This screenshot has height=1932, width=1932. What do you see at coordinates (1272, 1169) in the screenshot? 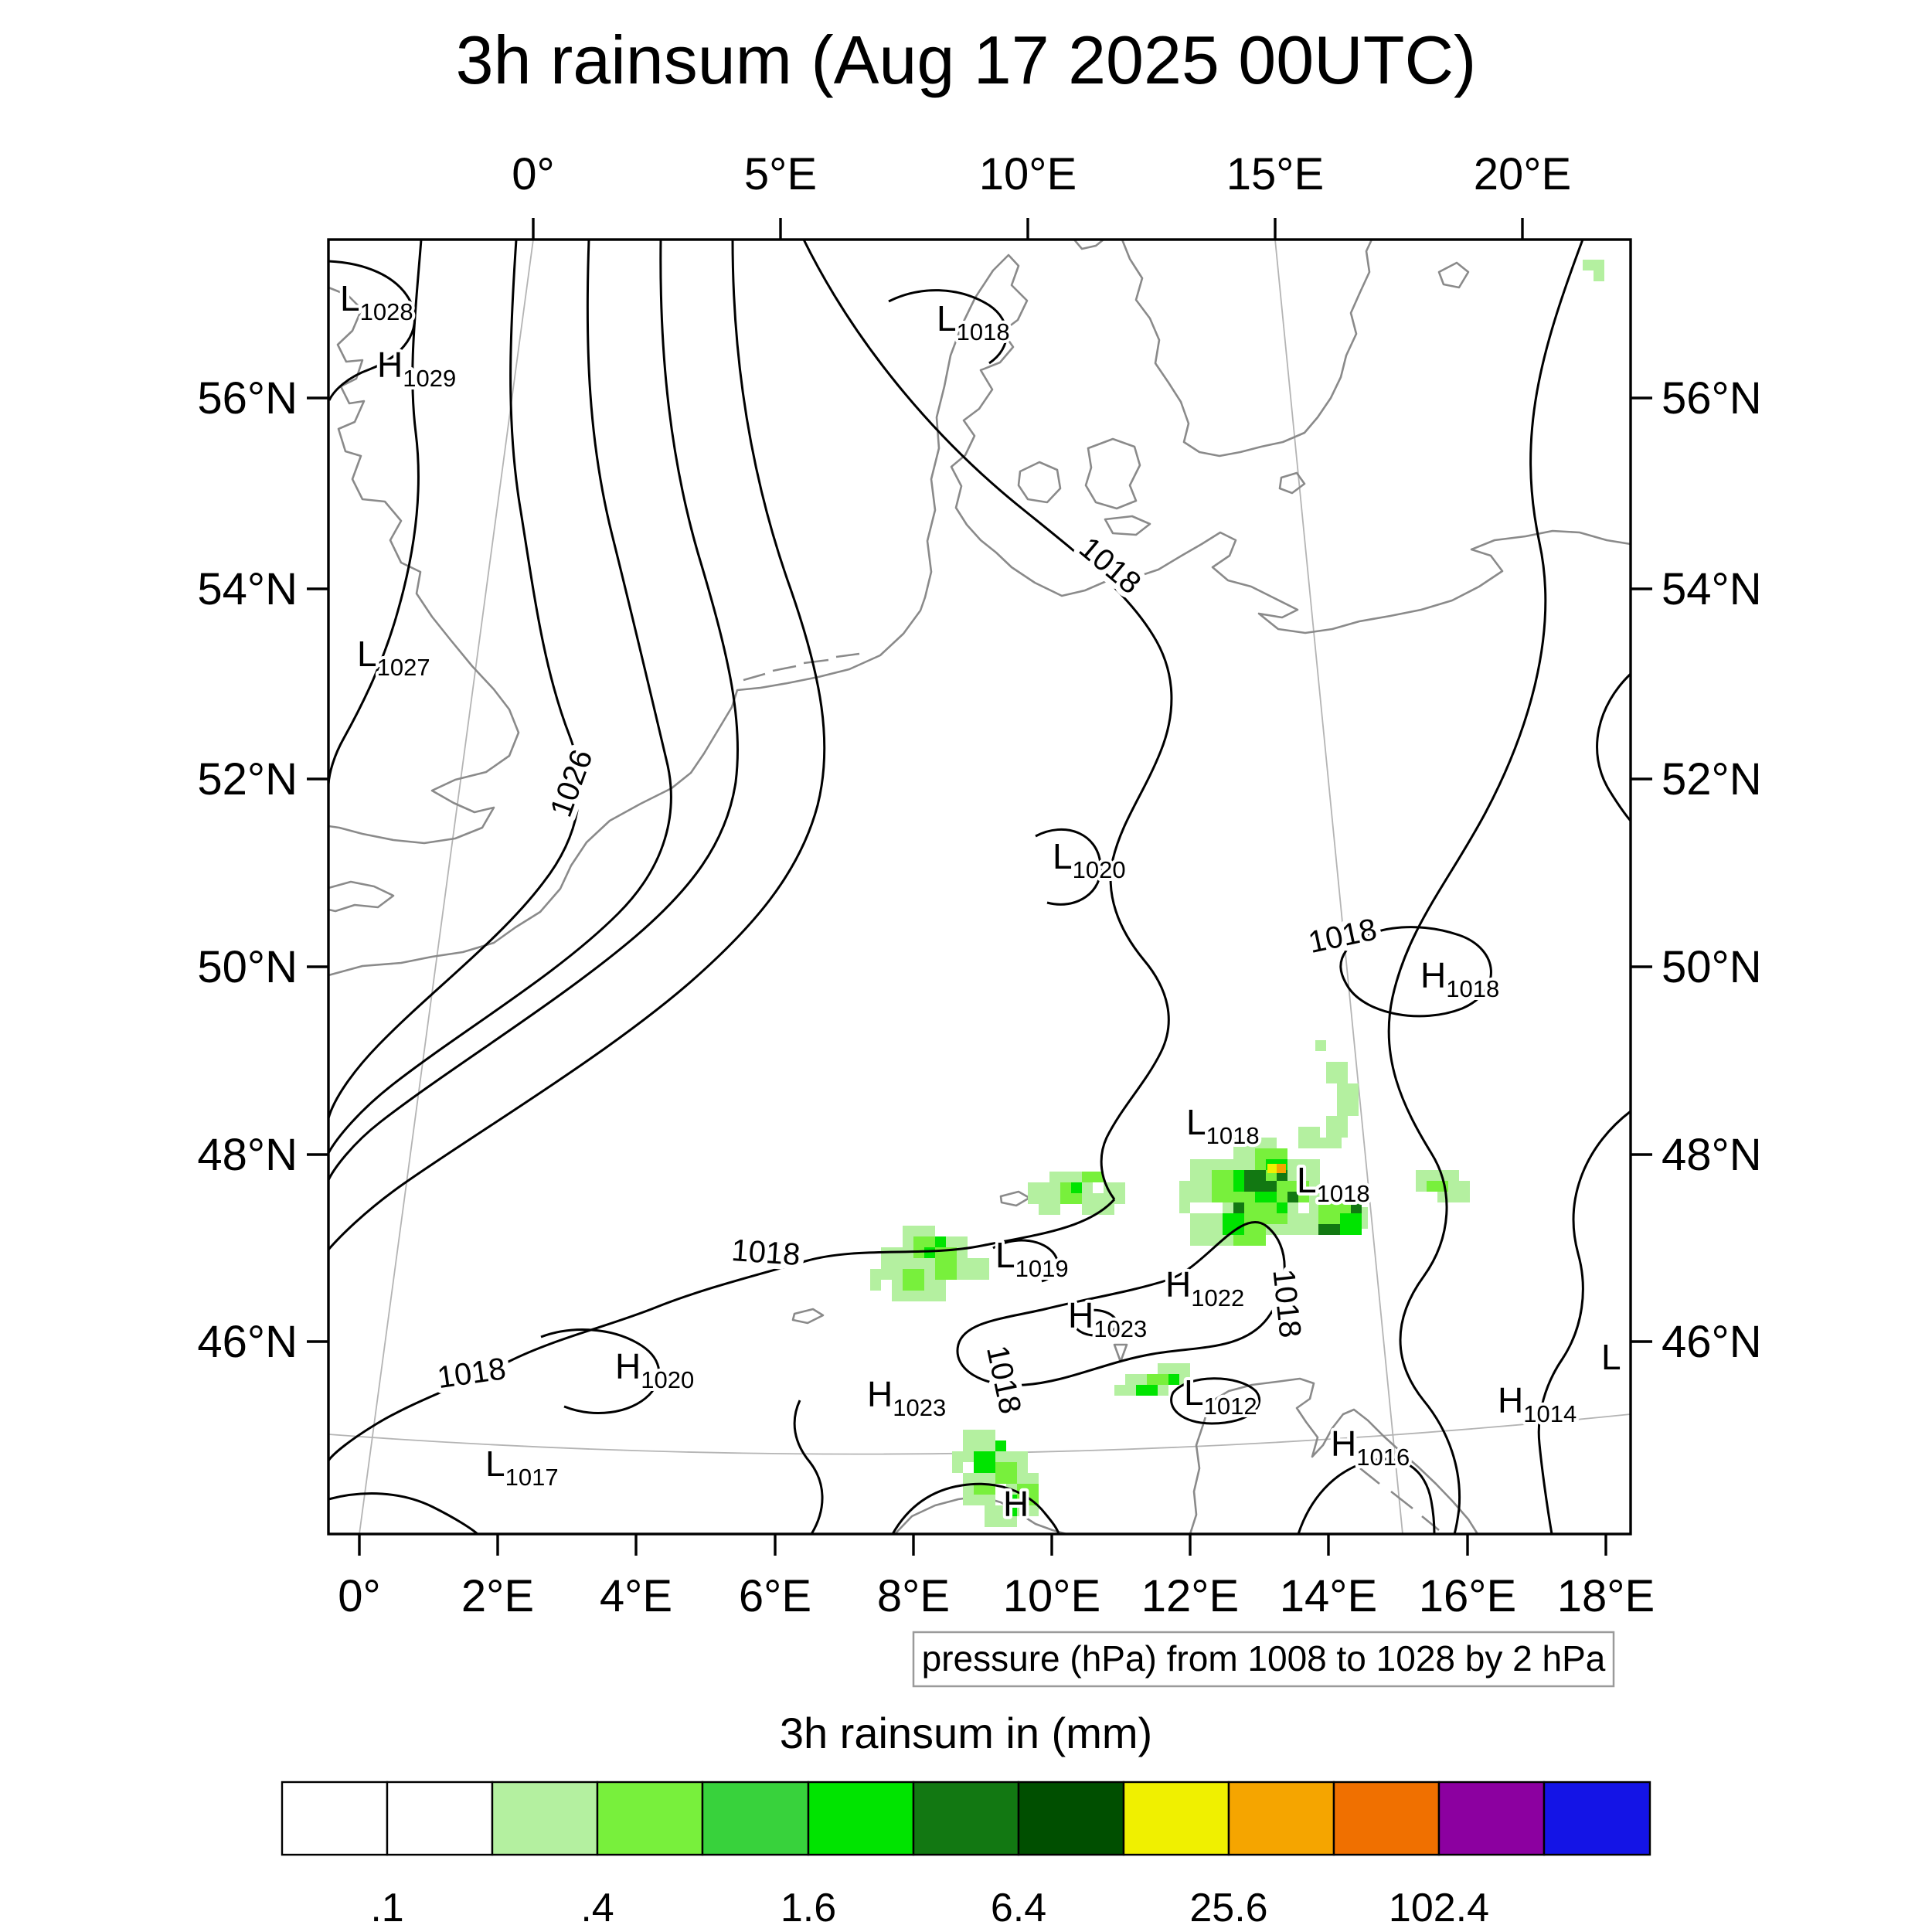
I see `rain-yellow` at bounding box center [1272, 1169].